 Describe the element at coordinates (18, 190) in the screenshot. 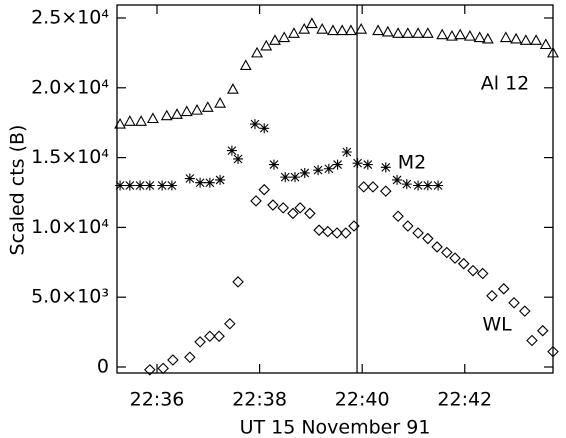

I see `y-axis-label: Scaled cts (B)` at that location.